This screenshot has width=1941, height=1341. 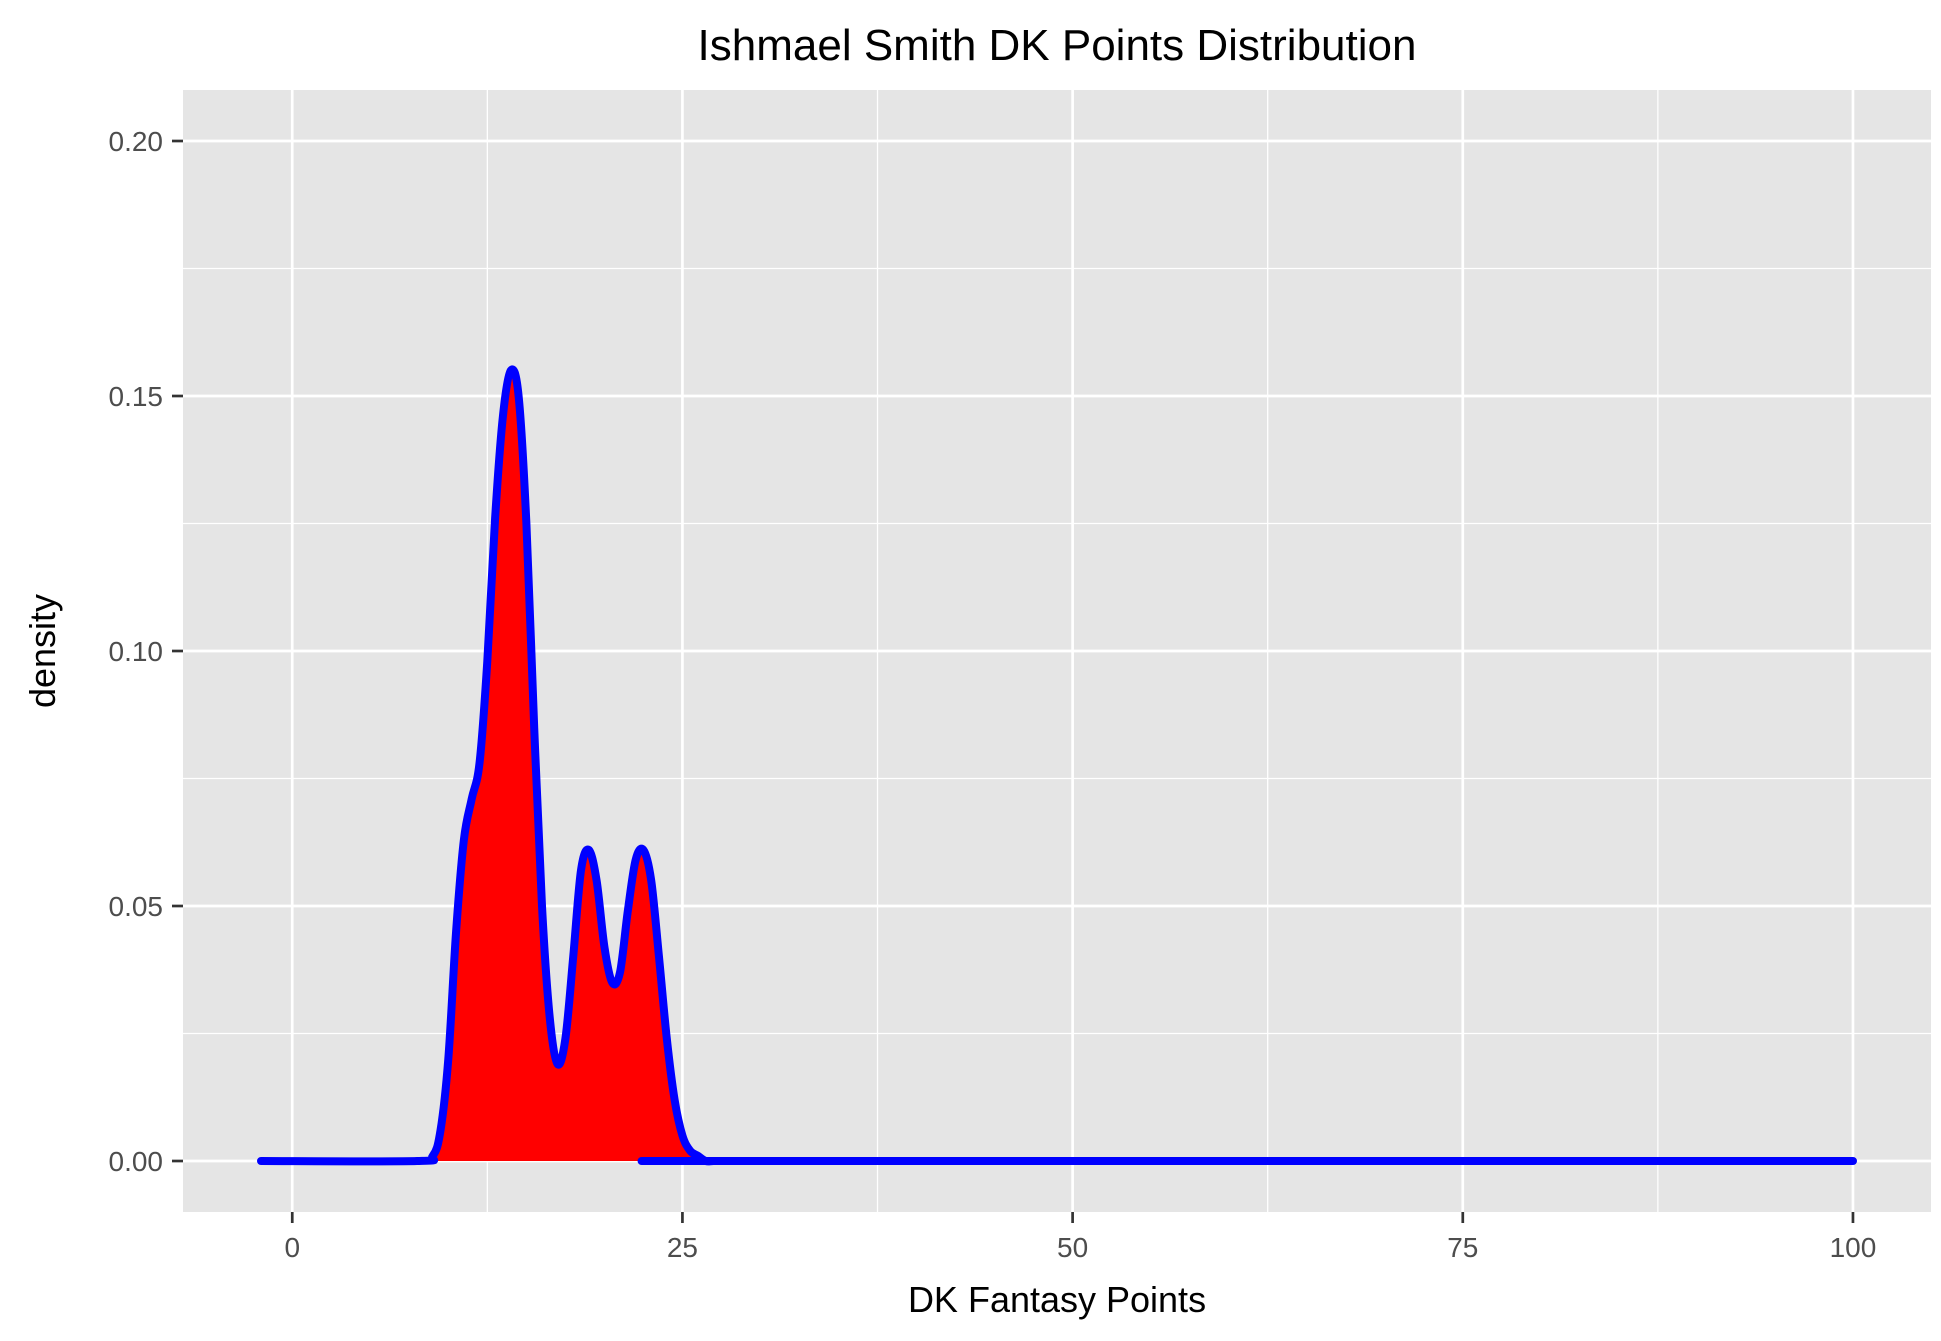 I want to click on x-axis-label: DK Fantasy Points, so click(x=1057, y=1299).